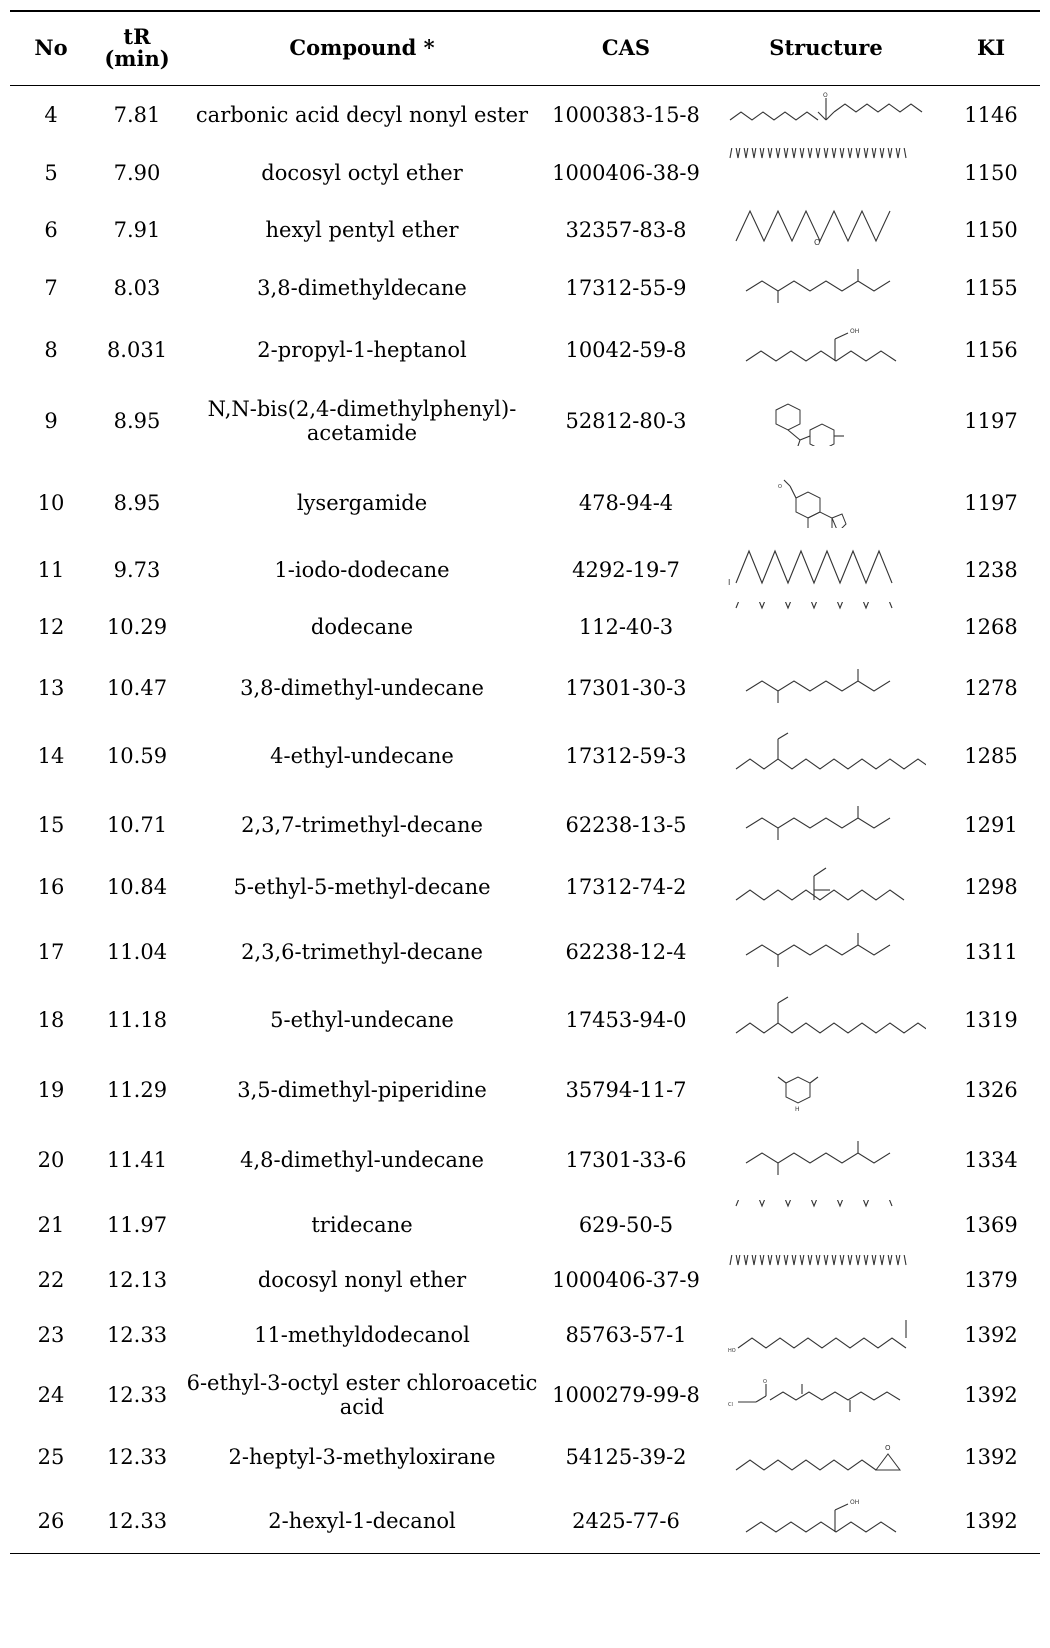  Describe the element at coordinates (626, 952) in the screenshot. I see `cell-cas: 62238-12-4` at that location.